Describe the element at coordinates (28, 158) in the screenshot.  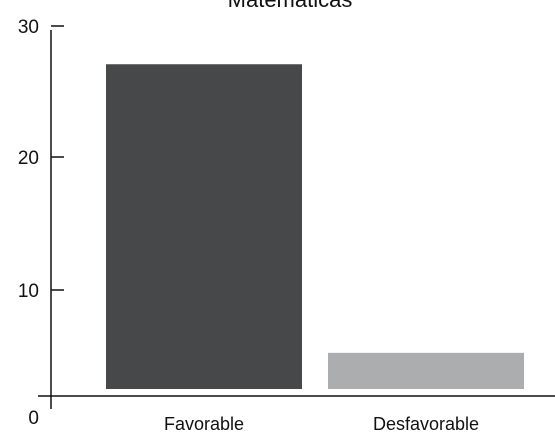
I see `y-tick-label: 20` at that location.